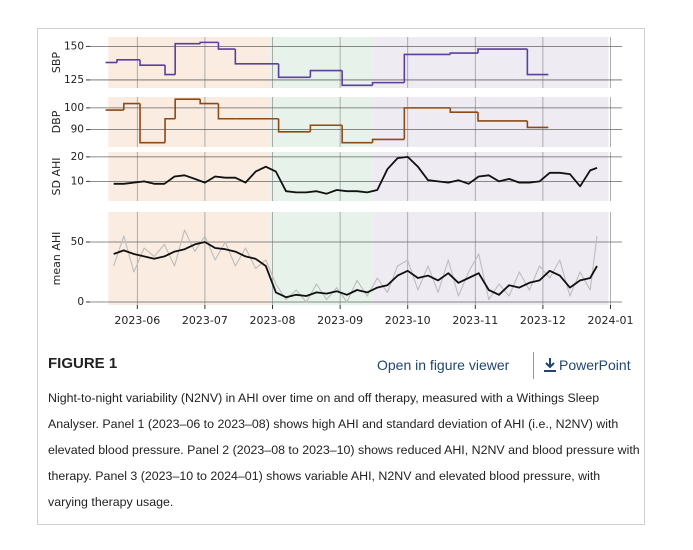 This screenshot has height=550, width=693. I want to click on x-tick-label: 2023-07, so click(205, 320).